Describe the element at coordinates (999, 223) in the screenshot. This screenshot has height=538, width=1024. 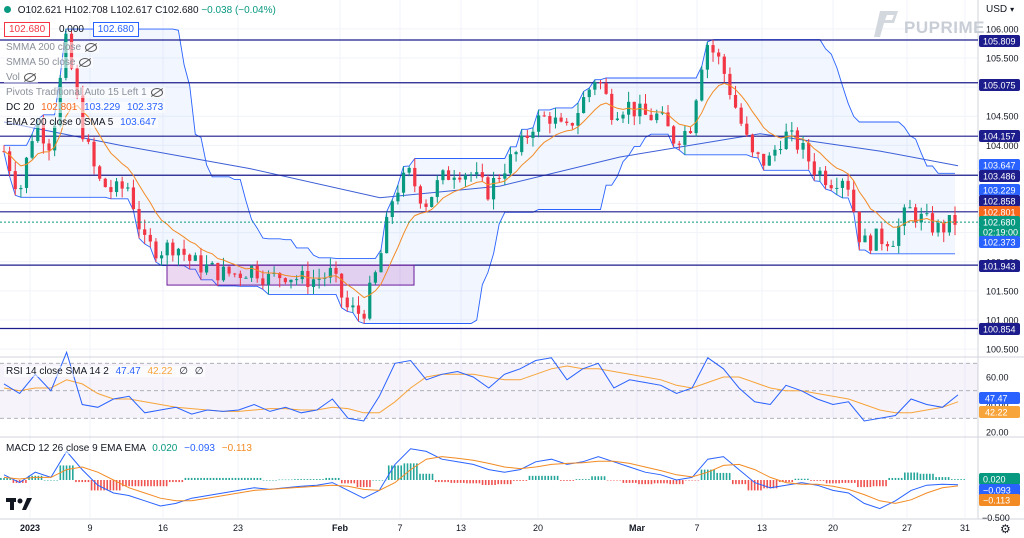
I see `price-level-label: 102.680` at that location.